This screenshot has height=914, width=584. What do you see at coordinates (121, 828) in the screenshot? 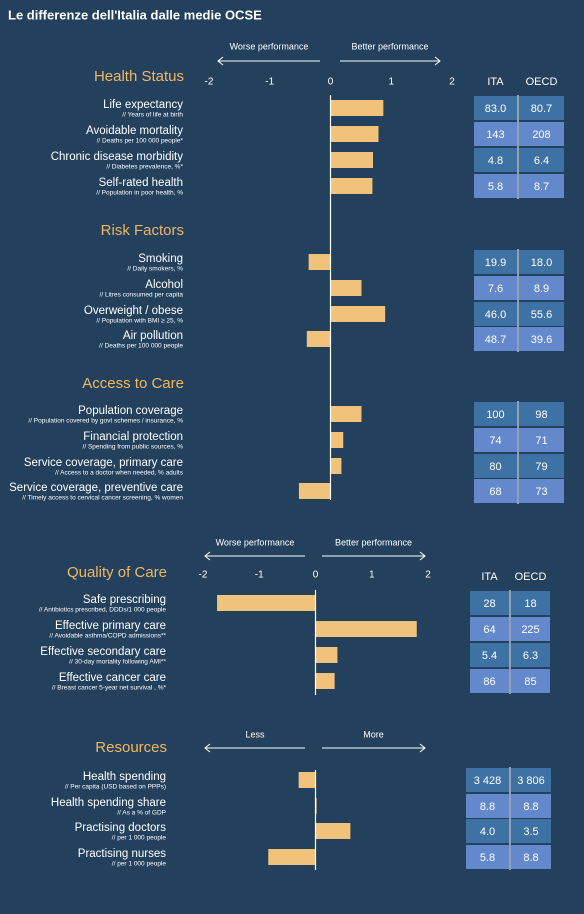
I see `row-label: Practising doctors` at bounding box center [121, 828].